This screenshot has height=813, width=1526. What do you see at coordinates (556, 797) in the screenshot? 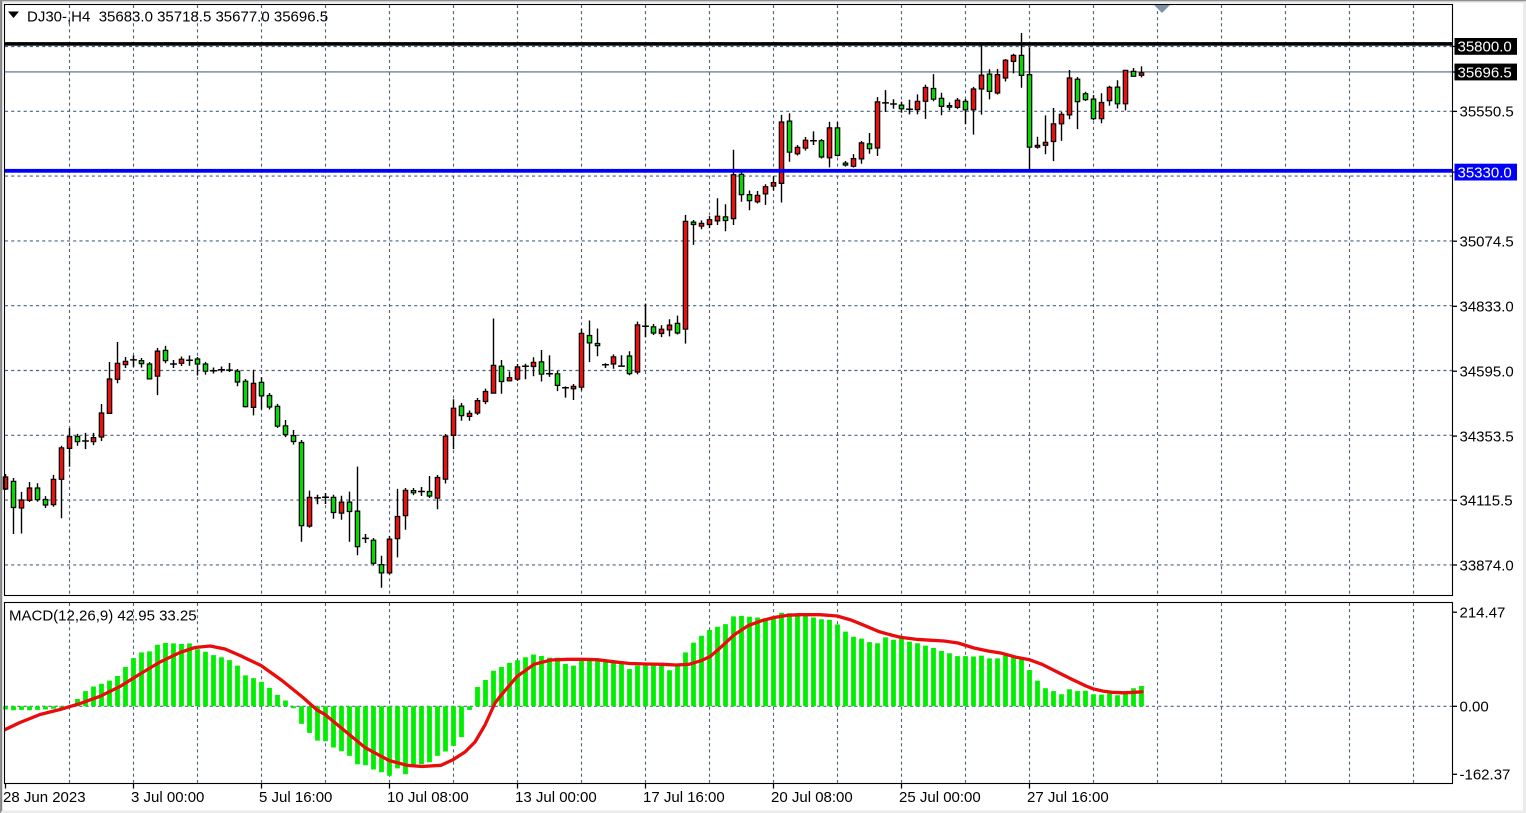
I see `svg-text: 13 Jul 00:00` at bounding box center [556, 797].